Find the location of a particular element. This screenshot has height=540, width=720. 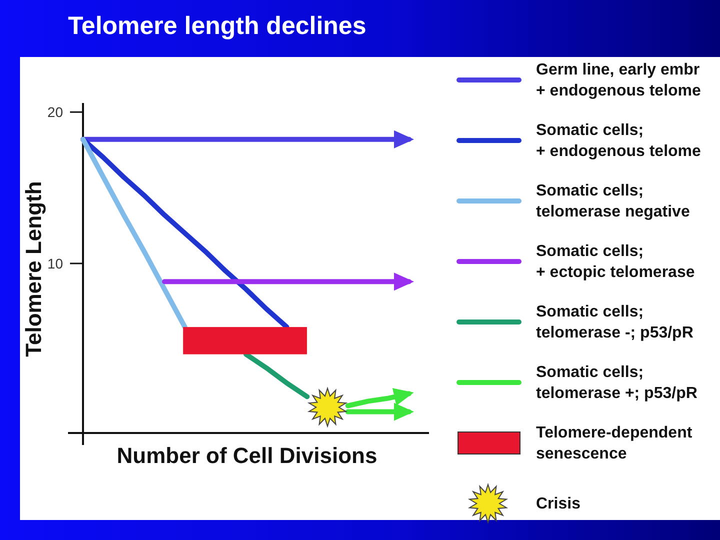

legend-label: Somatic cells; telomerase -; p53/pR is located at coordinates (615, 322).